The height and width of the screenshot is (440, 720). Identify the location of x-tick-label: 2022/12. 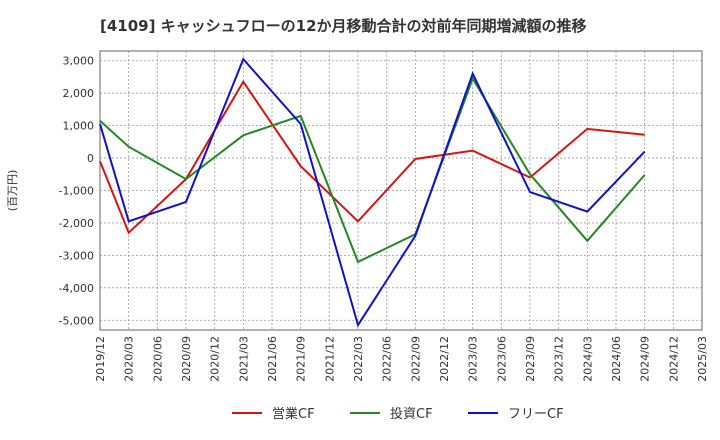
(444, 359).